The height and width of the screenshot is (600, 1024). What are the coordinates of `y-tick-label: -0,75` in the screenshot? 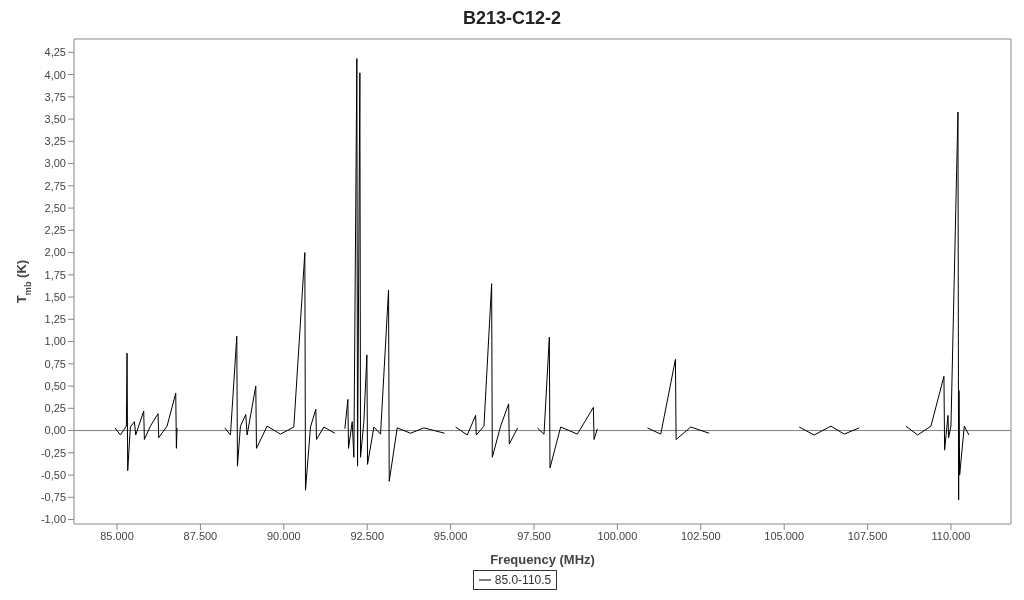 It's located at (53, 497).